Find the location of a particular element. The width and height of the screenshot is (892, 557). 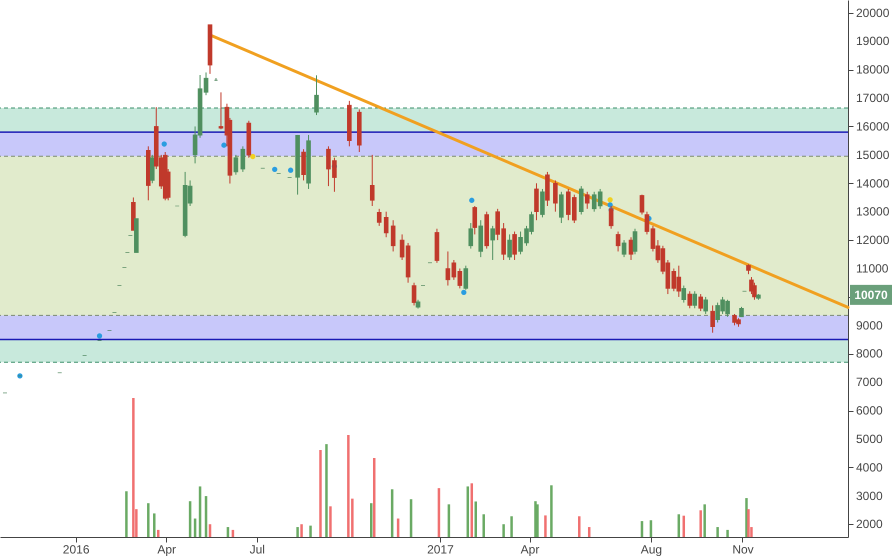

y-tick-label: 14000 is located at coordinates (873, 183).